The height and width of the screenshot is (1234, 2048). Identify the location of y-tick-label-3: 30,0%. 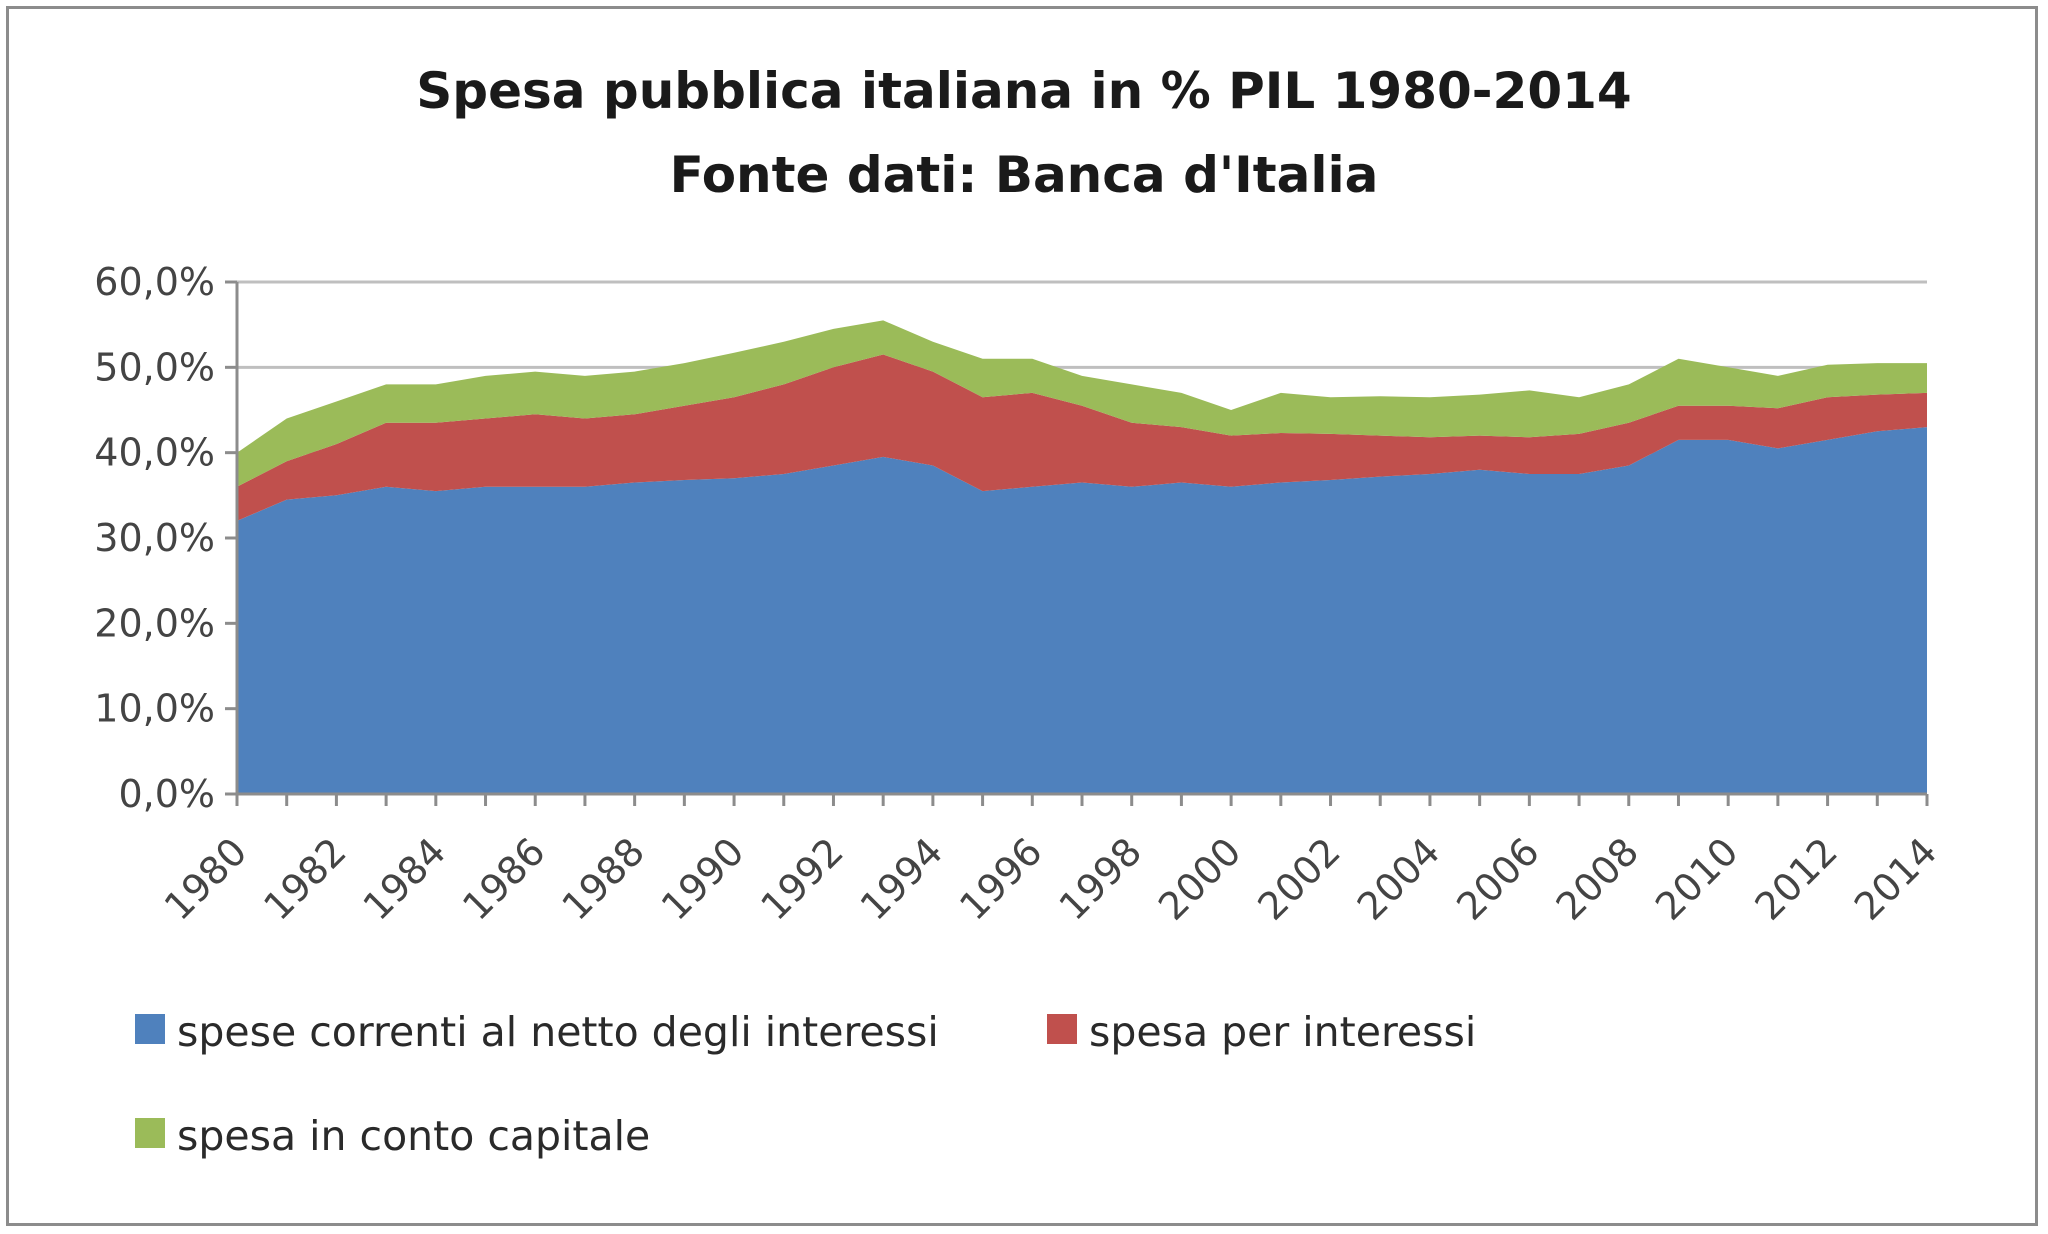
(154, 538).